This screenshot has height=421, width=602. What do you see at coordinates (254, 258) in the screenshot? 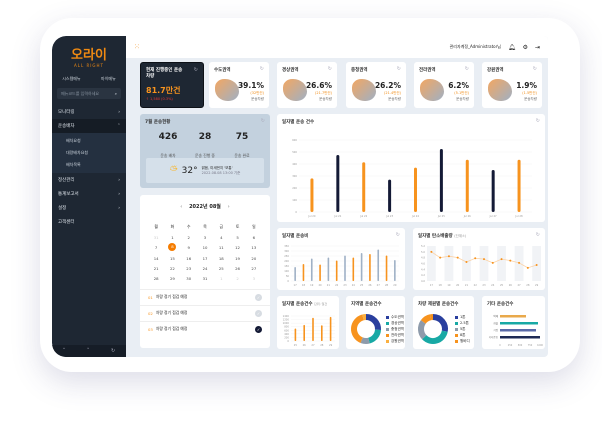
I see `calendar-day: 20` at bounding box center [254, 258].